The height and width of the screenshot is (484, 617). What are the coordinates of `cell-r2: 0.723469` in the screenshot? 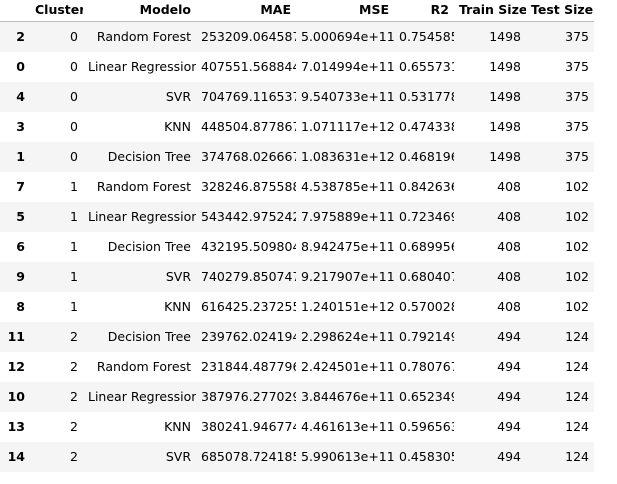 It's located at (426, 216).